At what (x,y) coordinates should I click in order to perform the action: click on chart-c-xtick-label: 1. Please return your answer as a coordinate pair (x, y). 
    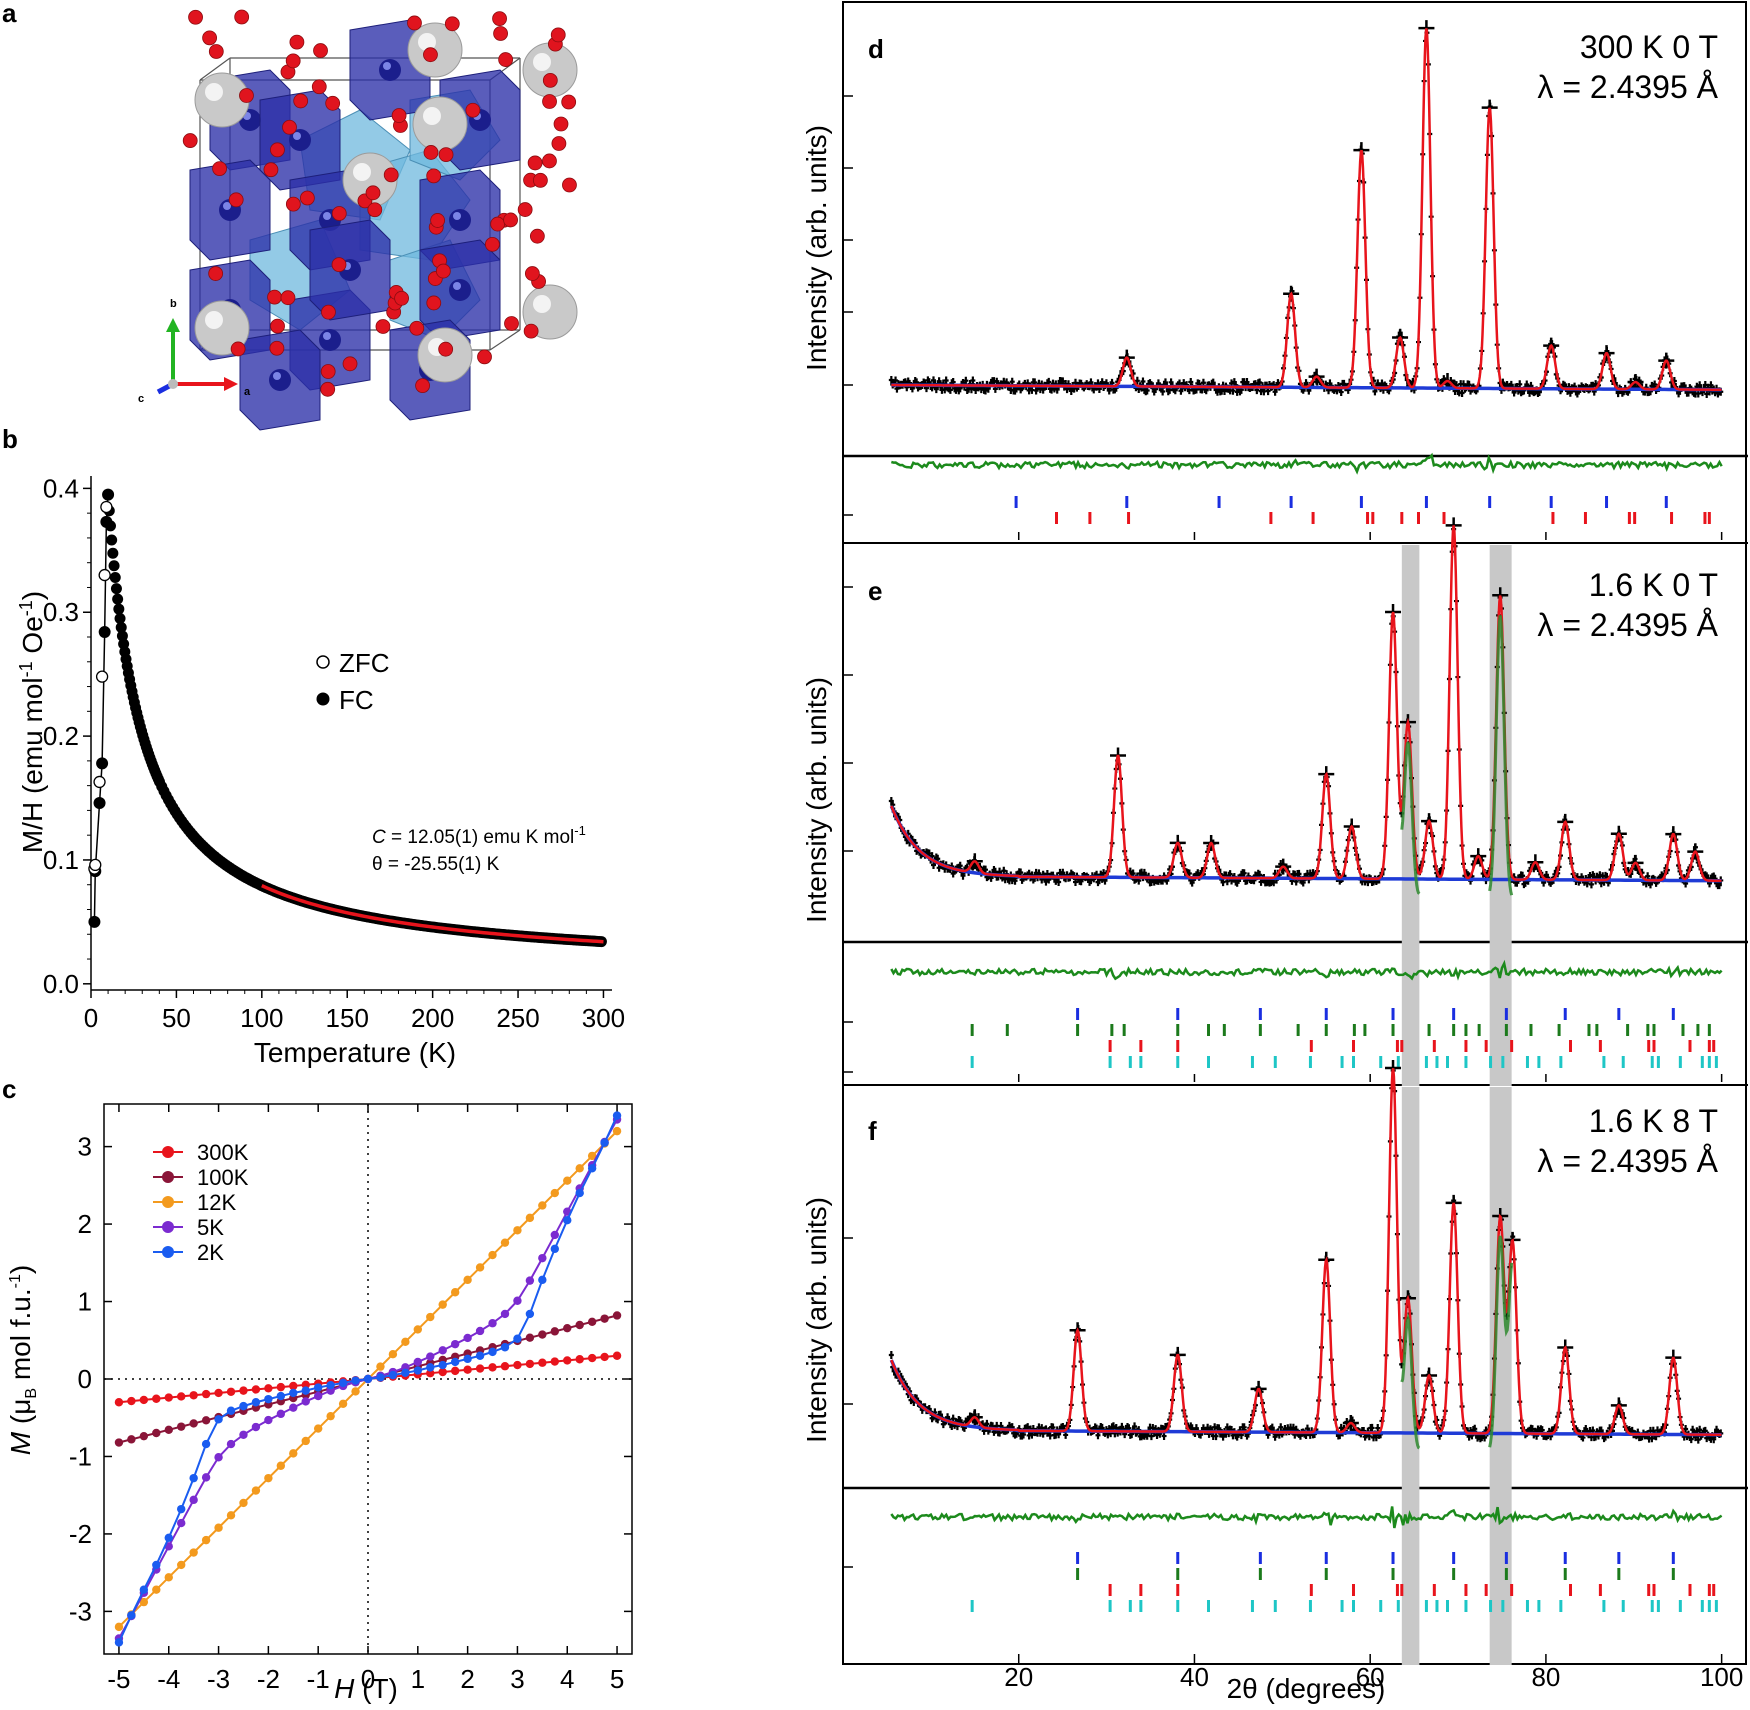
    Looking at the image, I should click on (418, 1679).